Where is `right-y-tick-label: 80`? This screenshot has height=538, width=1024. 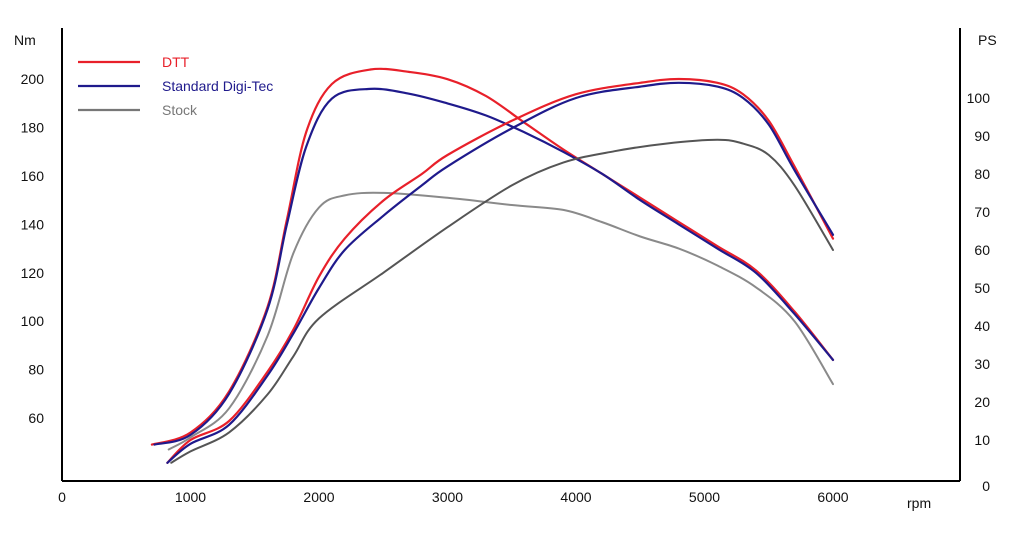
right-y-tick-label: 80 is located at coordinates (982, 174).